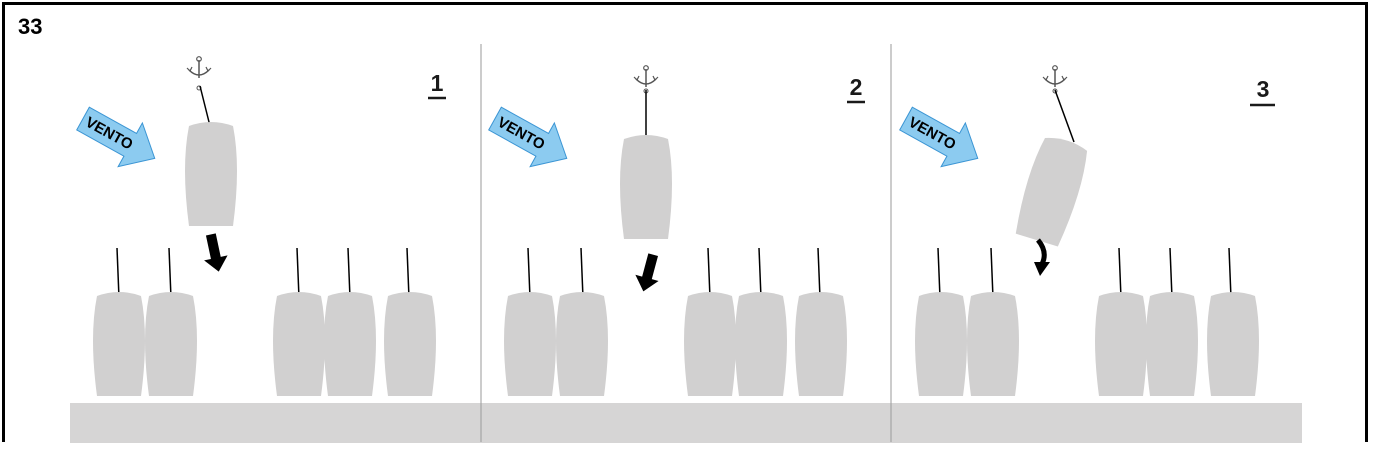 The width and height of the screenshot is (1374, 450). Describe the element at coordinates (1263, 89) in the screenshot. I see `step-number: 3` at that location.